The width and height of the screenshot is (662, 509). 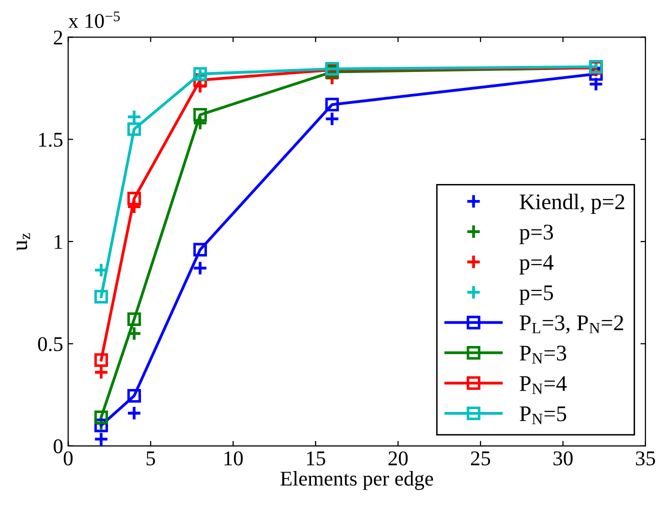 What do you see at coordinates (316, 458) in the screenshot?
I see `x-tick-label: 15` at bounding box center [316, 458].